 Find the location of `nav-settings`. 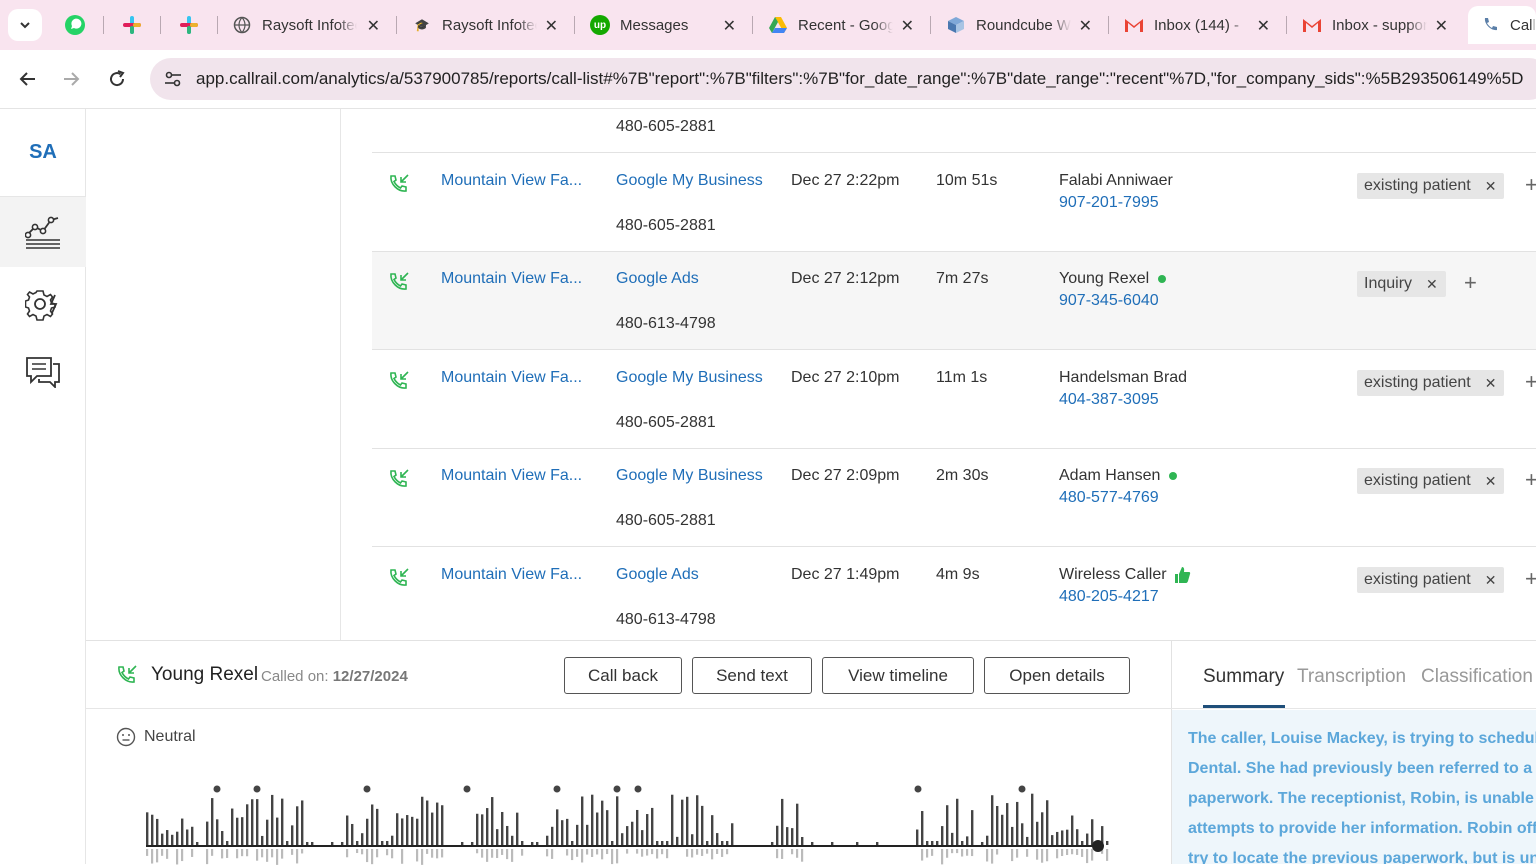

nav-settings is located at coordinates (43, 304).